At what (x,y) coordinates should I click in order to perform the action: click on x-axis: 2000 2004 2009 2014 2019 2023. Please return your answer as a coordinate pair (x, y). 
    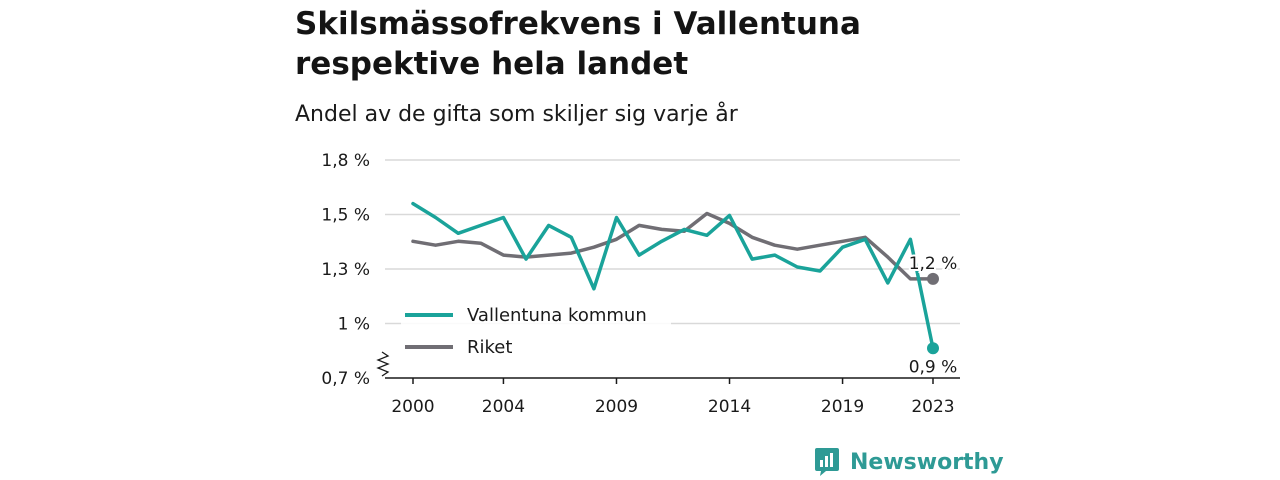
    Looking at the image, I should click on (672, 397).